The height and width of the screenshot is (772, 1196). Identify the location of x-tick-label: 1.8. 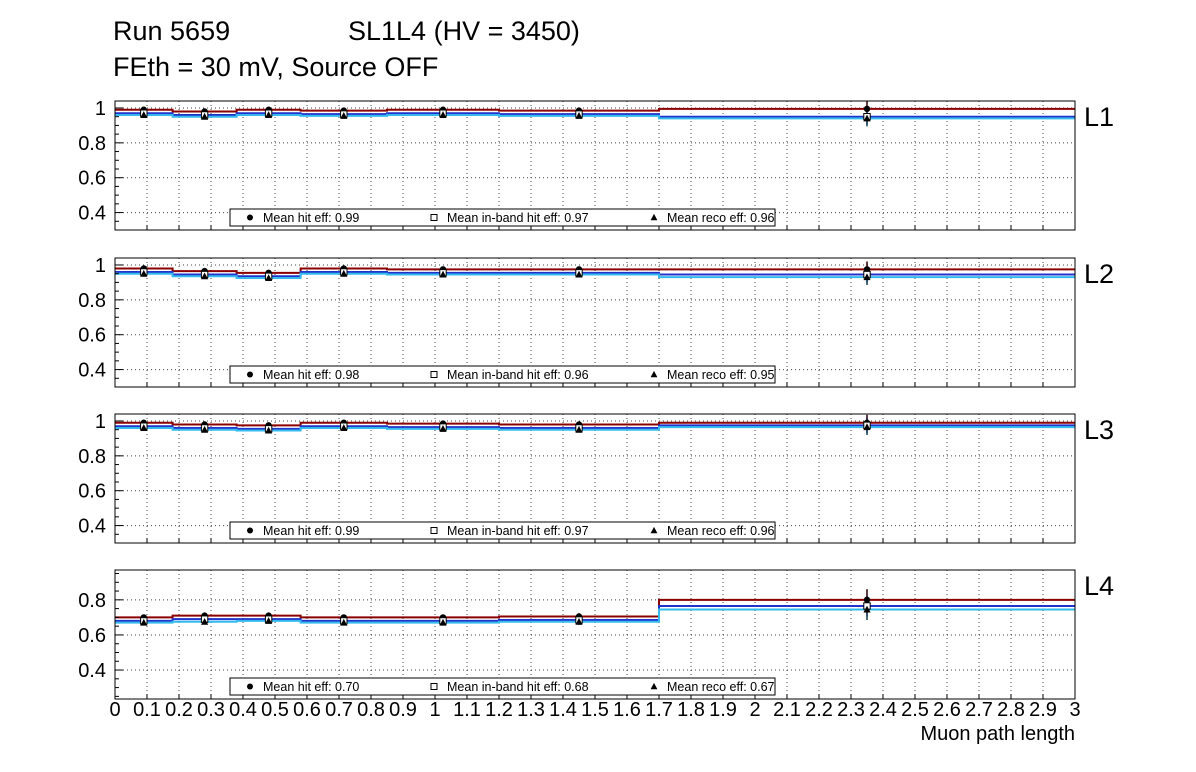
(691, 710).